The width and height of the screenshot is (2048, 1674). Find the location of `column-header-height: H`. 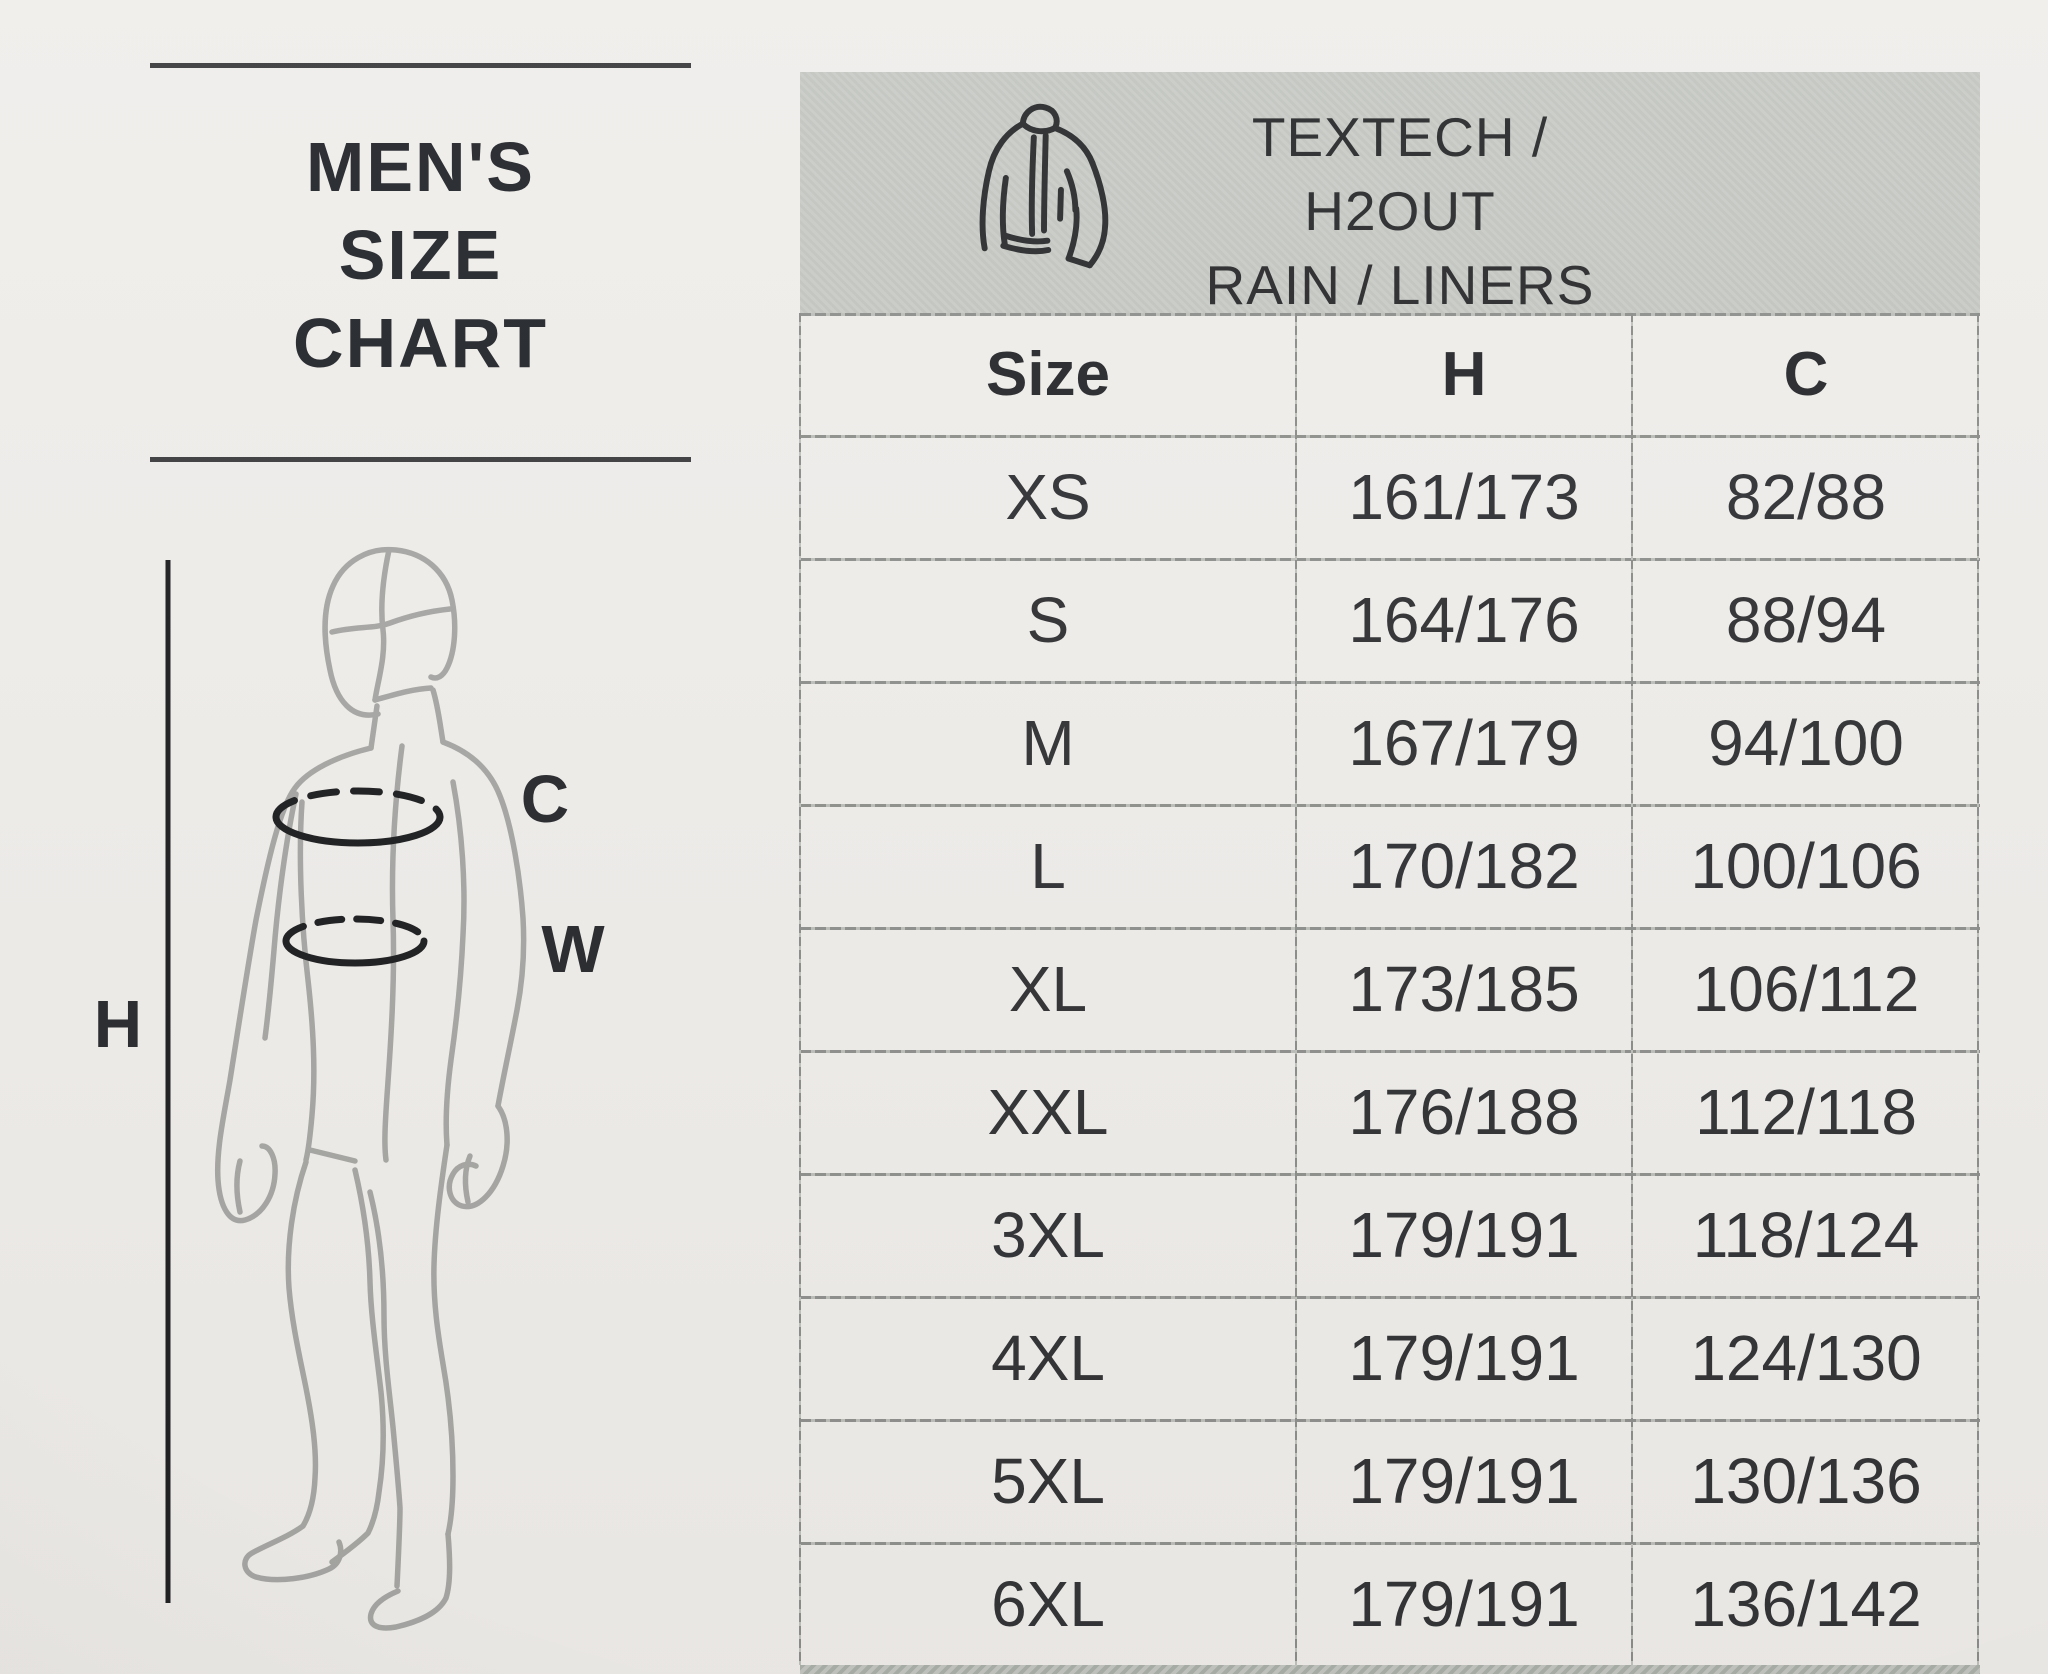

column-header-height: H is located at coordinates (1464, 374).